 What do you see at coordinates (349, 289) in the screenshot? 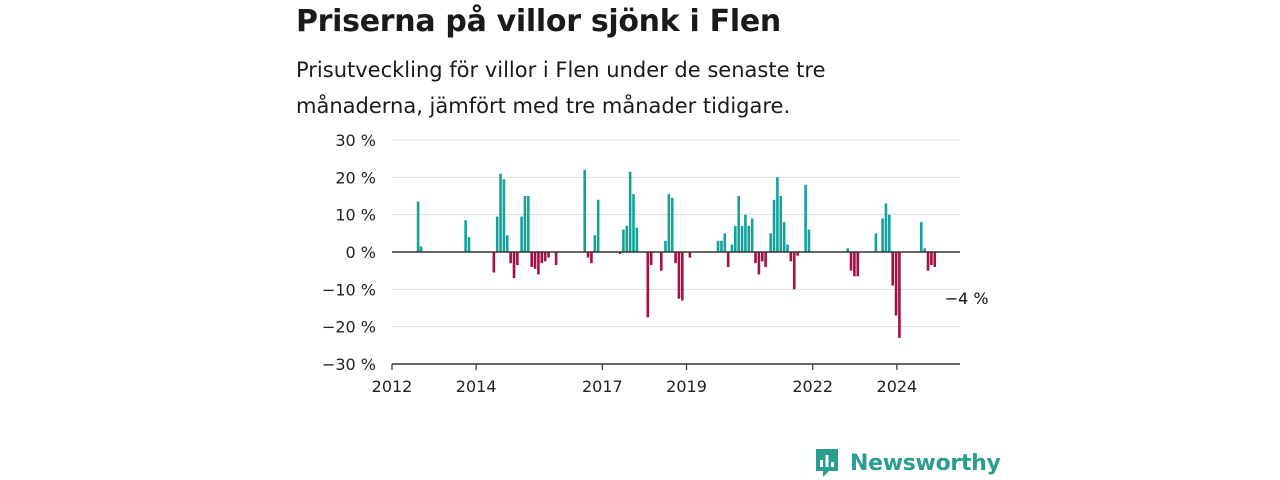
I see `y-tick-label: −10 %` at bounding box center [349, 289].